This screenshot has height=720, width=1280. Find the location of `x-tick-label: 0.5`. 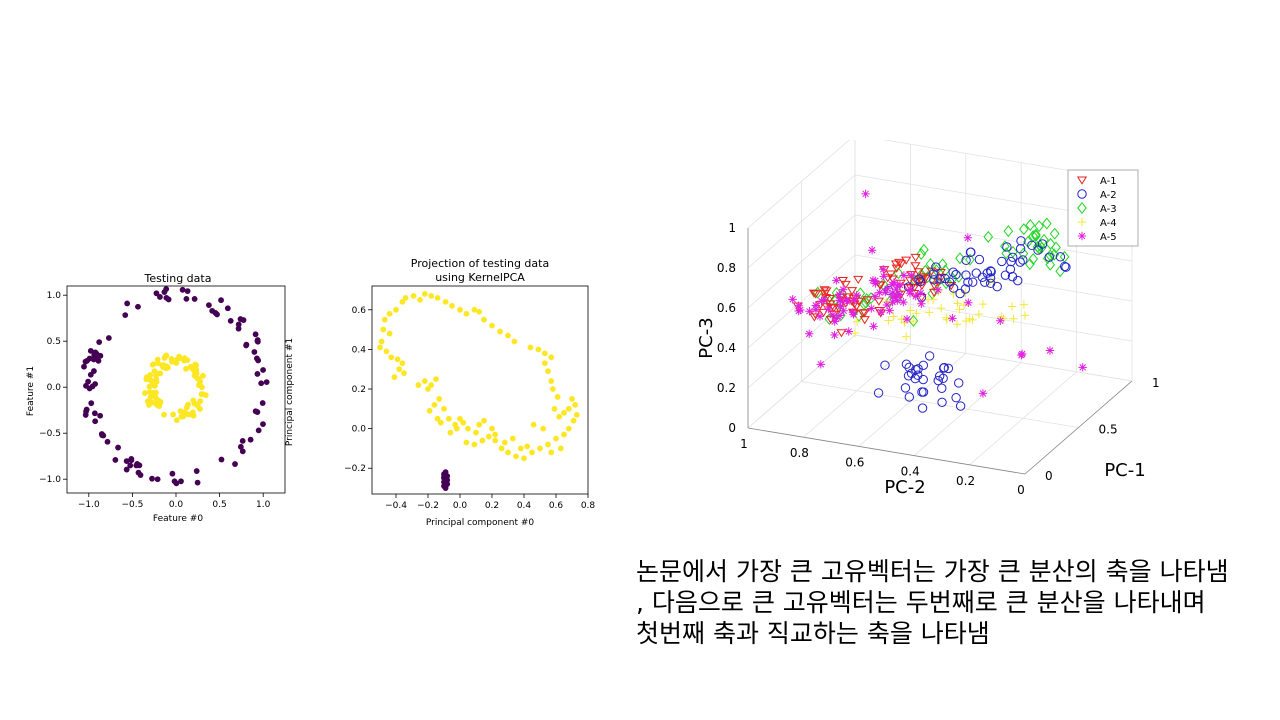

x-tick-label: 0.5 is located at coordinates (219, 505).